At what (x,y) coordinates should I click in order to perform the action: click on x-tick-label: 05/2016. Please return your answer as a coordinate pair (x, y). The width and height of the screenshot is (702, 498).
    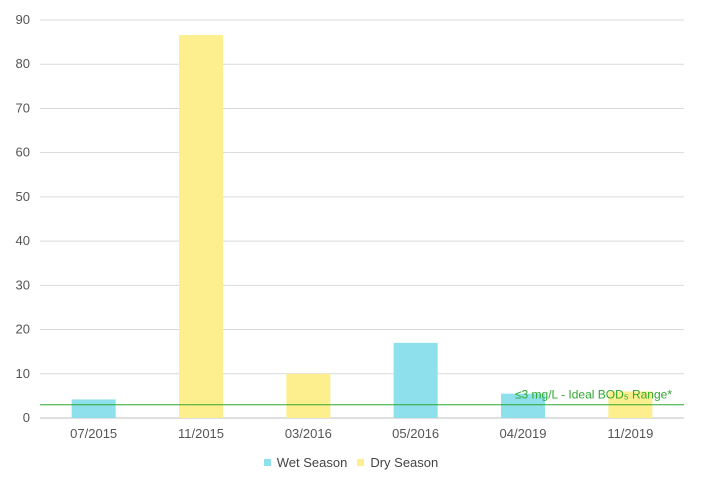
    Looking at the image, I should click on (415, 433).